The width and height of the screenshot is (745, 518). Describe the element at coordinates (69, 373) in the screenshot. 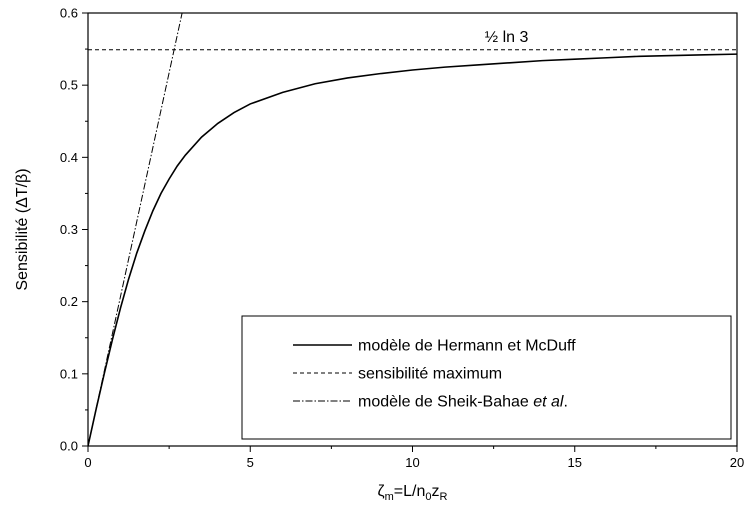

I see `y-tick-label: 0.1` at that location.